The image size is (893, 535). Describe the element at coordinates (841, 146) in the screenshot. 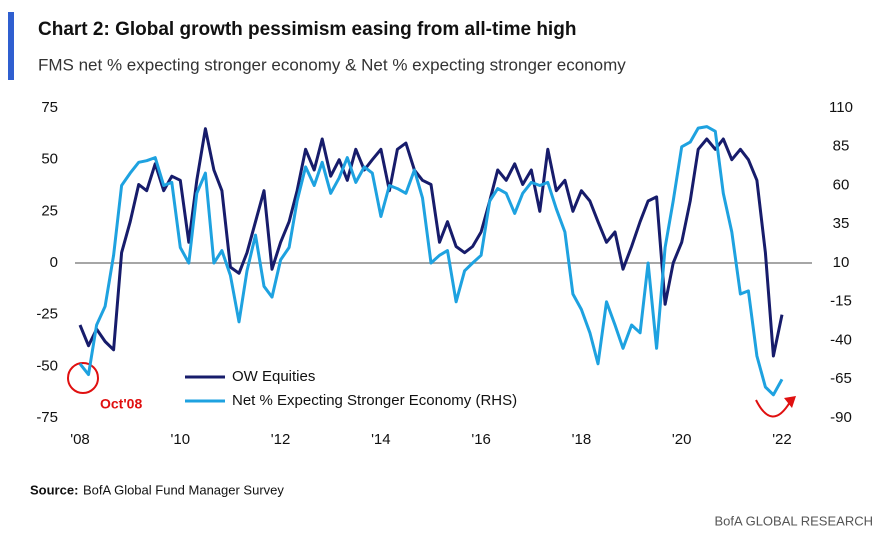

I see `y2-tick-label: 85` at that location.